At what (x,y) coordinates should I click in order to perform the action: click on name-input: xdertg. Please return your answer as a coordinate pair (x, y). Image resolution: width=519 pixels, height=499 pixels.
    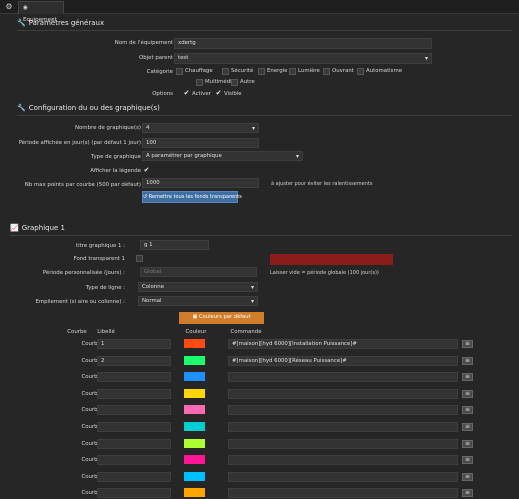
    Looking at the image, I should click on (303, 43).